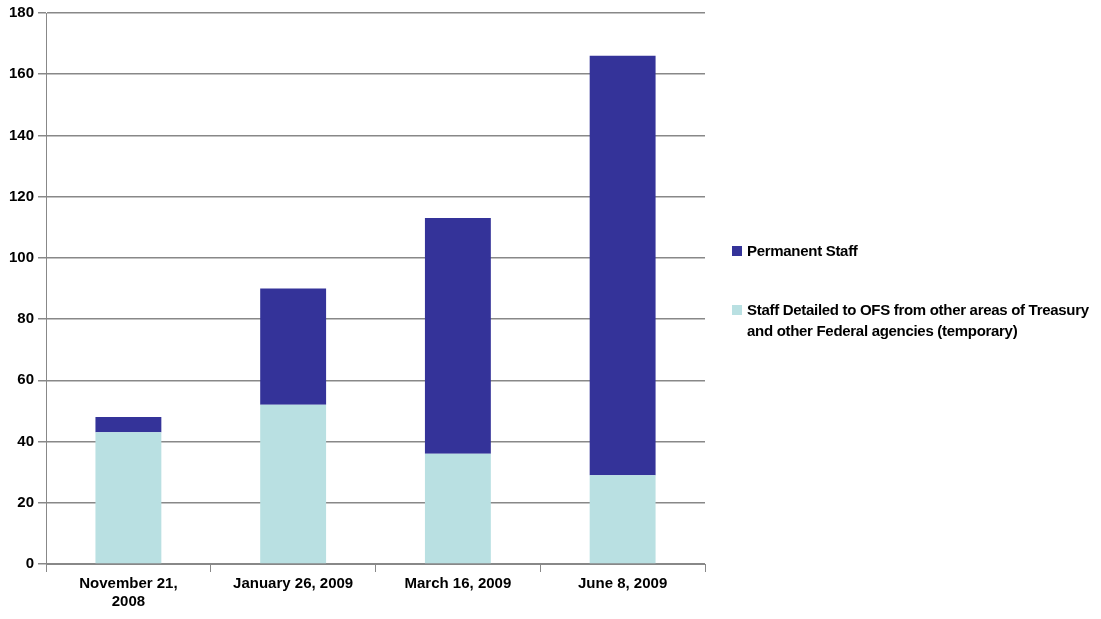 This screenshot has height=619, width=1101. What do you see at coordinates (293, 583) in the screenshot?
I see `x-tick-label: January 26, 2009` at bounding box center [293, 583].